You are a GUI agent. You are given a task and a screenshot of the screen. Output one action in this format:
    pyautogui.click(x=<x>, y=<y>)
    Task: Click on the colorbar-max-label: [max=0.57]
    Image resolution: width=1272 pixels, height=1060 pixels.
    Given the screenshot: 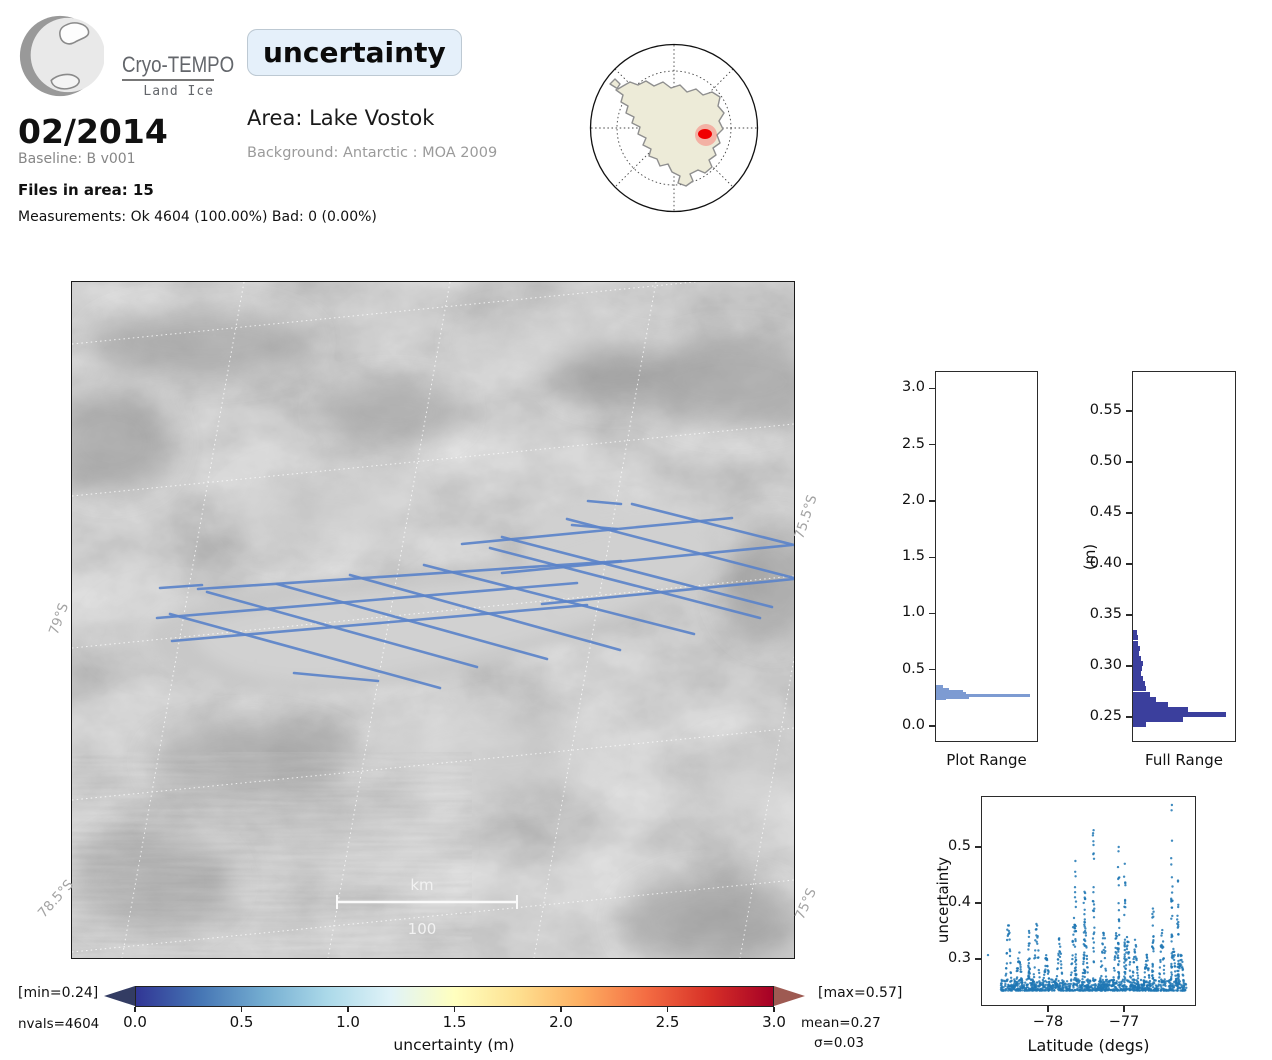 What is the action you would take?
    pyautogui.click(x=860, y=993)
    